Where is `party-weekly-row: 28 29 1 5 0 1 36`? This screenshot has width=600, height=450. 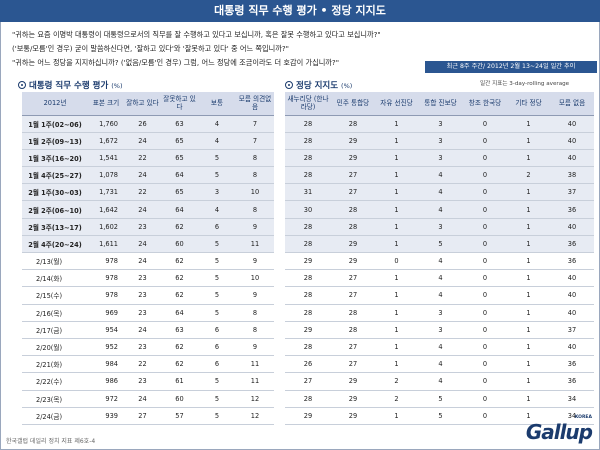
party-weekly-row: 28 29 1 5 0 1 36 is located at coordinates (439, 244).